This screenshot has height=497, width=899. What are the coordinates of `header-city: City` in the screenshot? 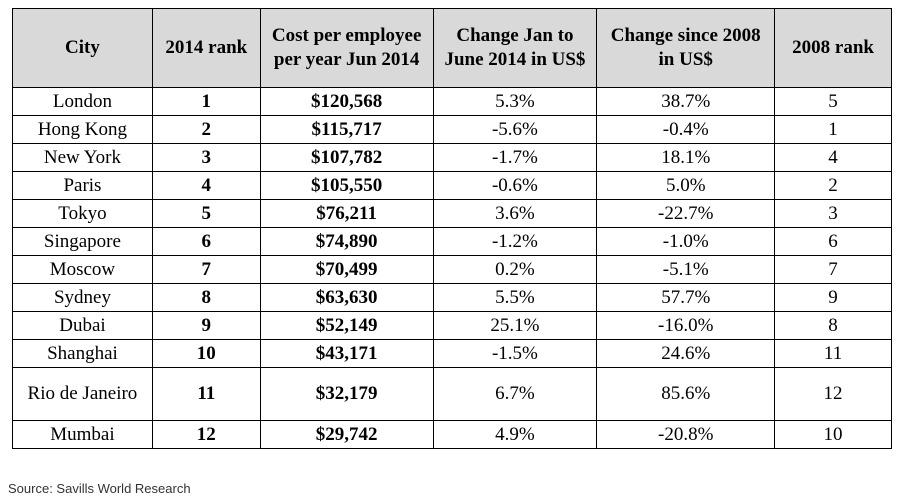 It's located at (82, 48).